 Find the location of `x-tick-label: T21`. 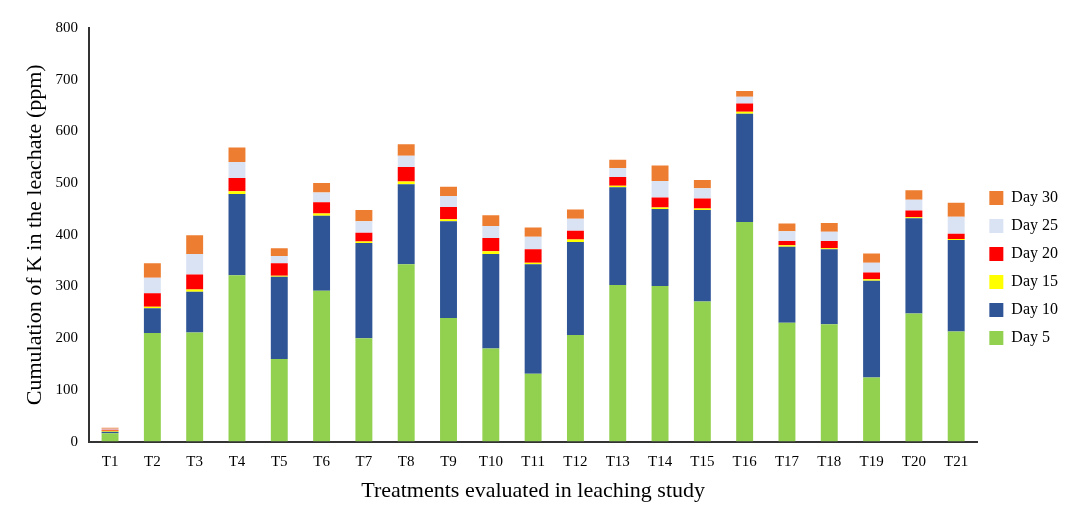

x-tick-label: T21 is located at coordinates (956, 460).